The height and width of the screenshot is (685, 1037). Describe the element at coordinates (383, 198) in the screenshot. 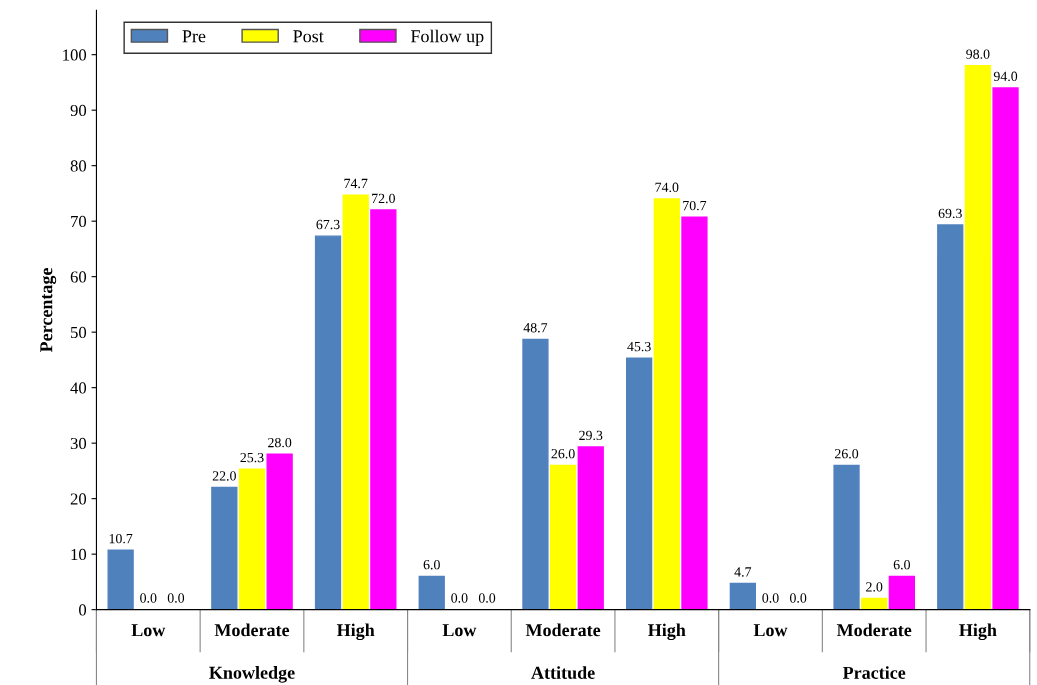

I see `data-label: 72.0` at that location.